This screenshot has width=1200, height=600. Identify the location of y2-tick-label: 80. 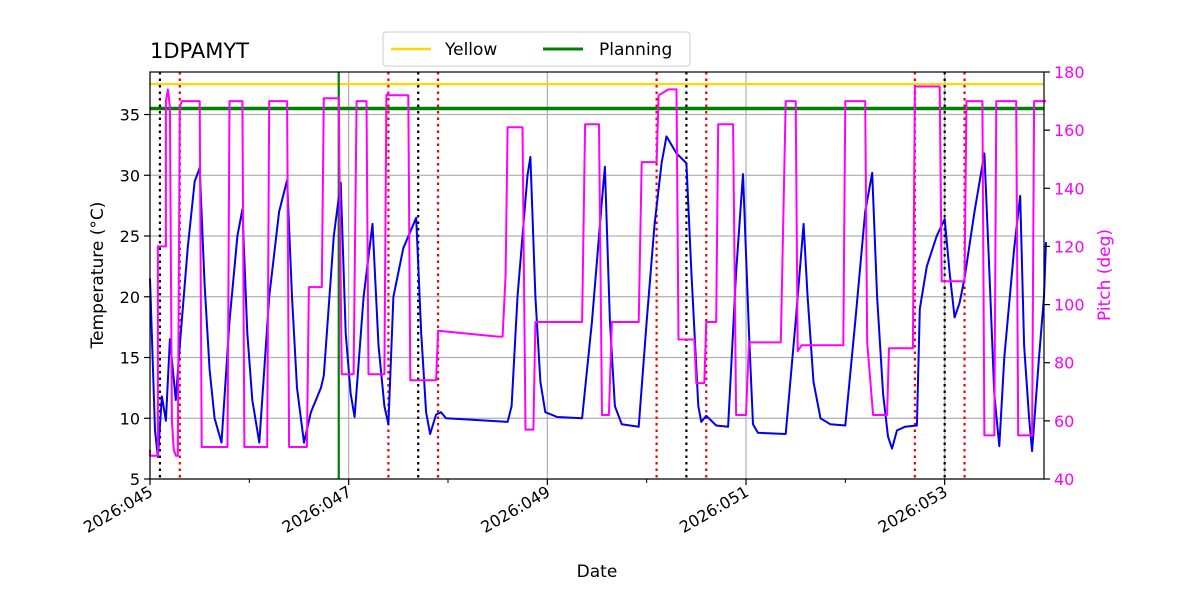
(1064, 363).